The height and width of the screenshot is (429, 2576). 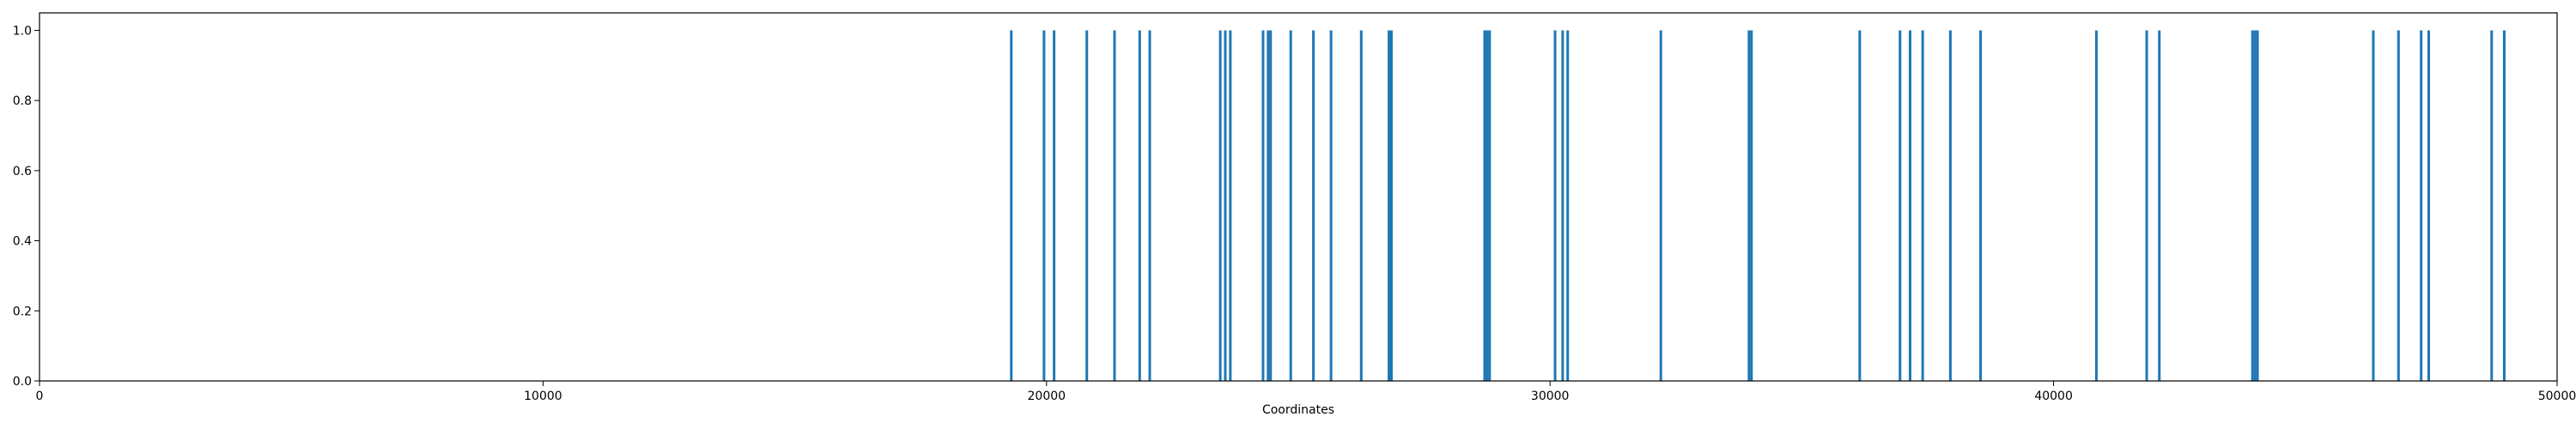 I want to click on x-axis-ticks: 0 10000 20000 30000 40000 50000, so click(x=1306, y=392).